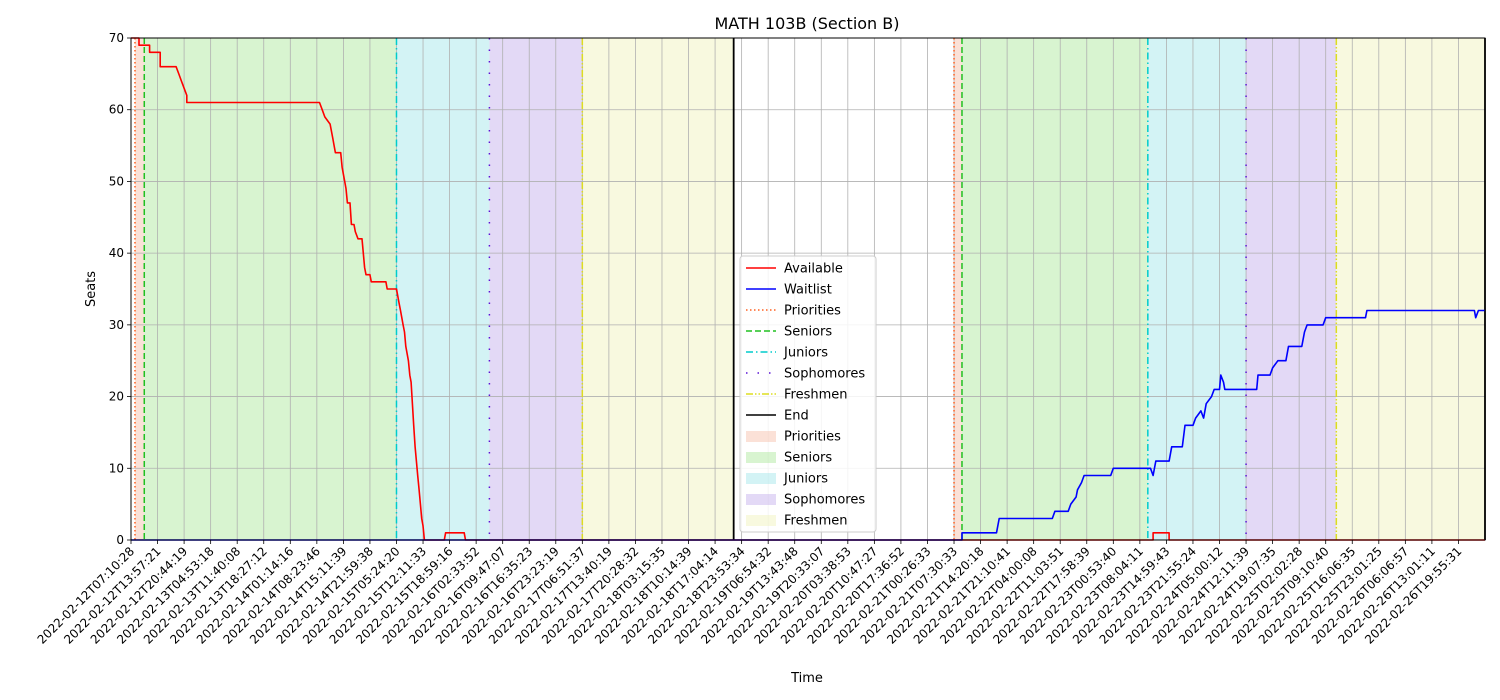  What do you see at coordinates (116, 397) in the screenshot?
I see `y-tick-label: 20` at bounding box center [116, 397].